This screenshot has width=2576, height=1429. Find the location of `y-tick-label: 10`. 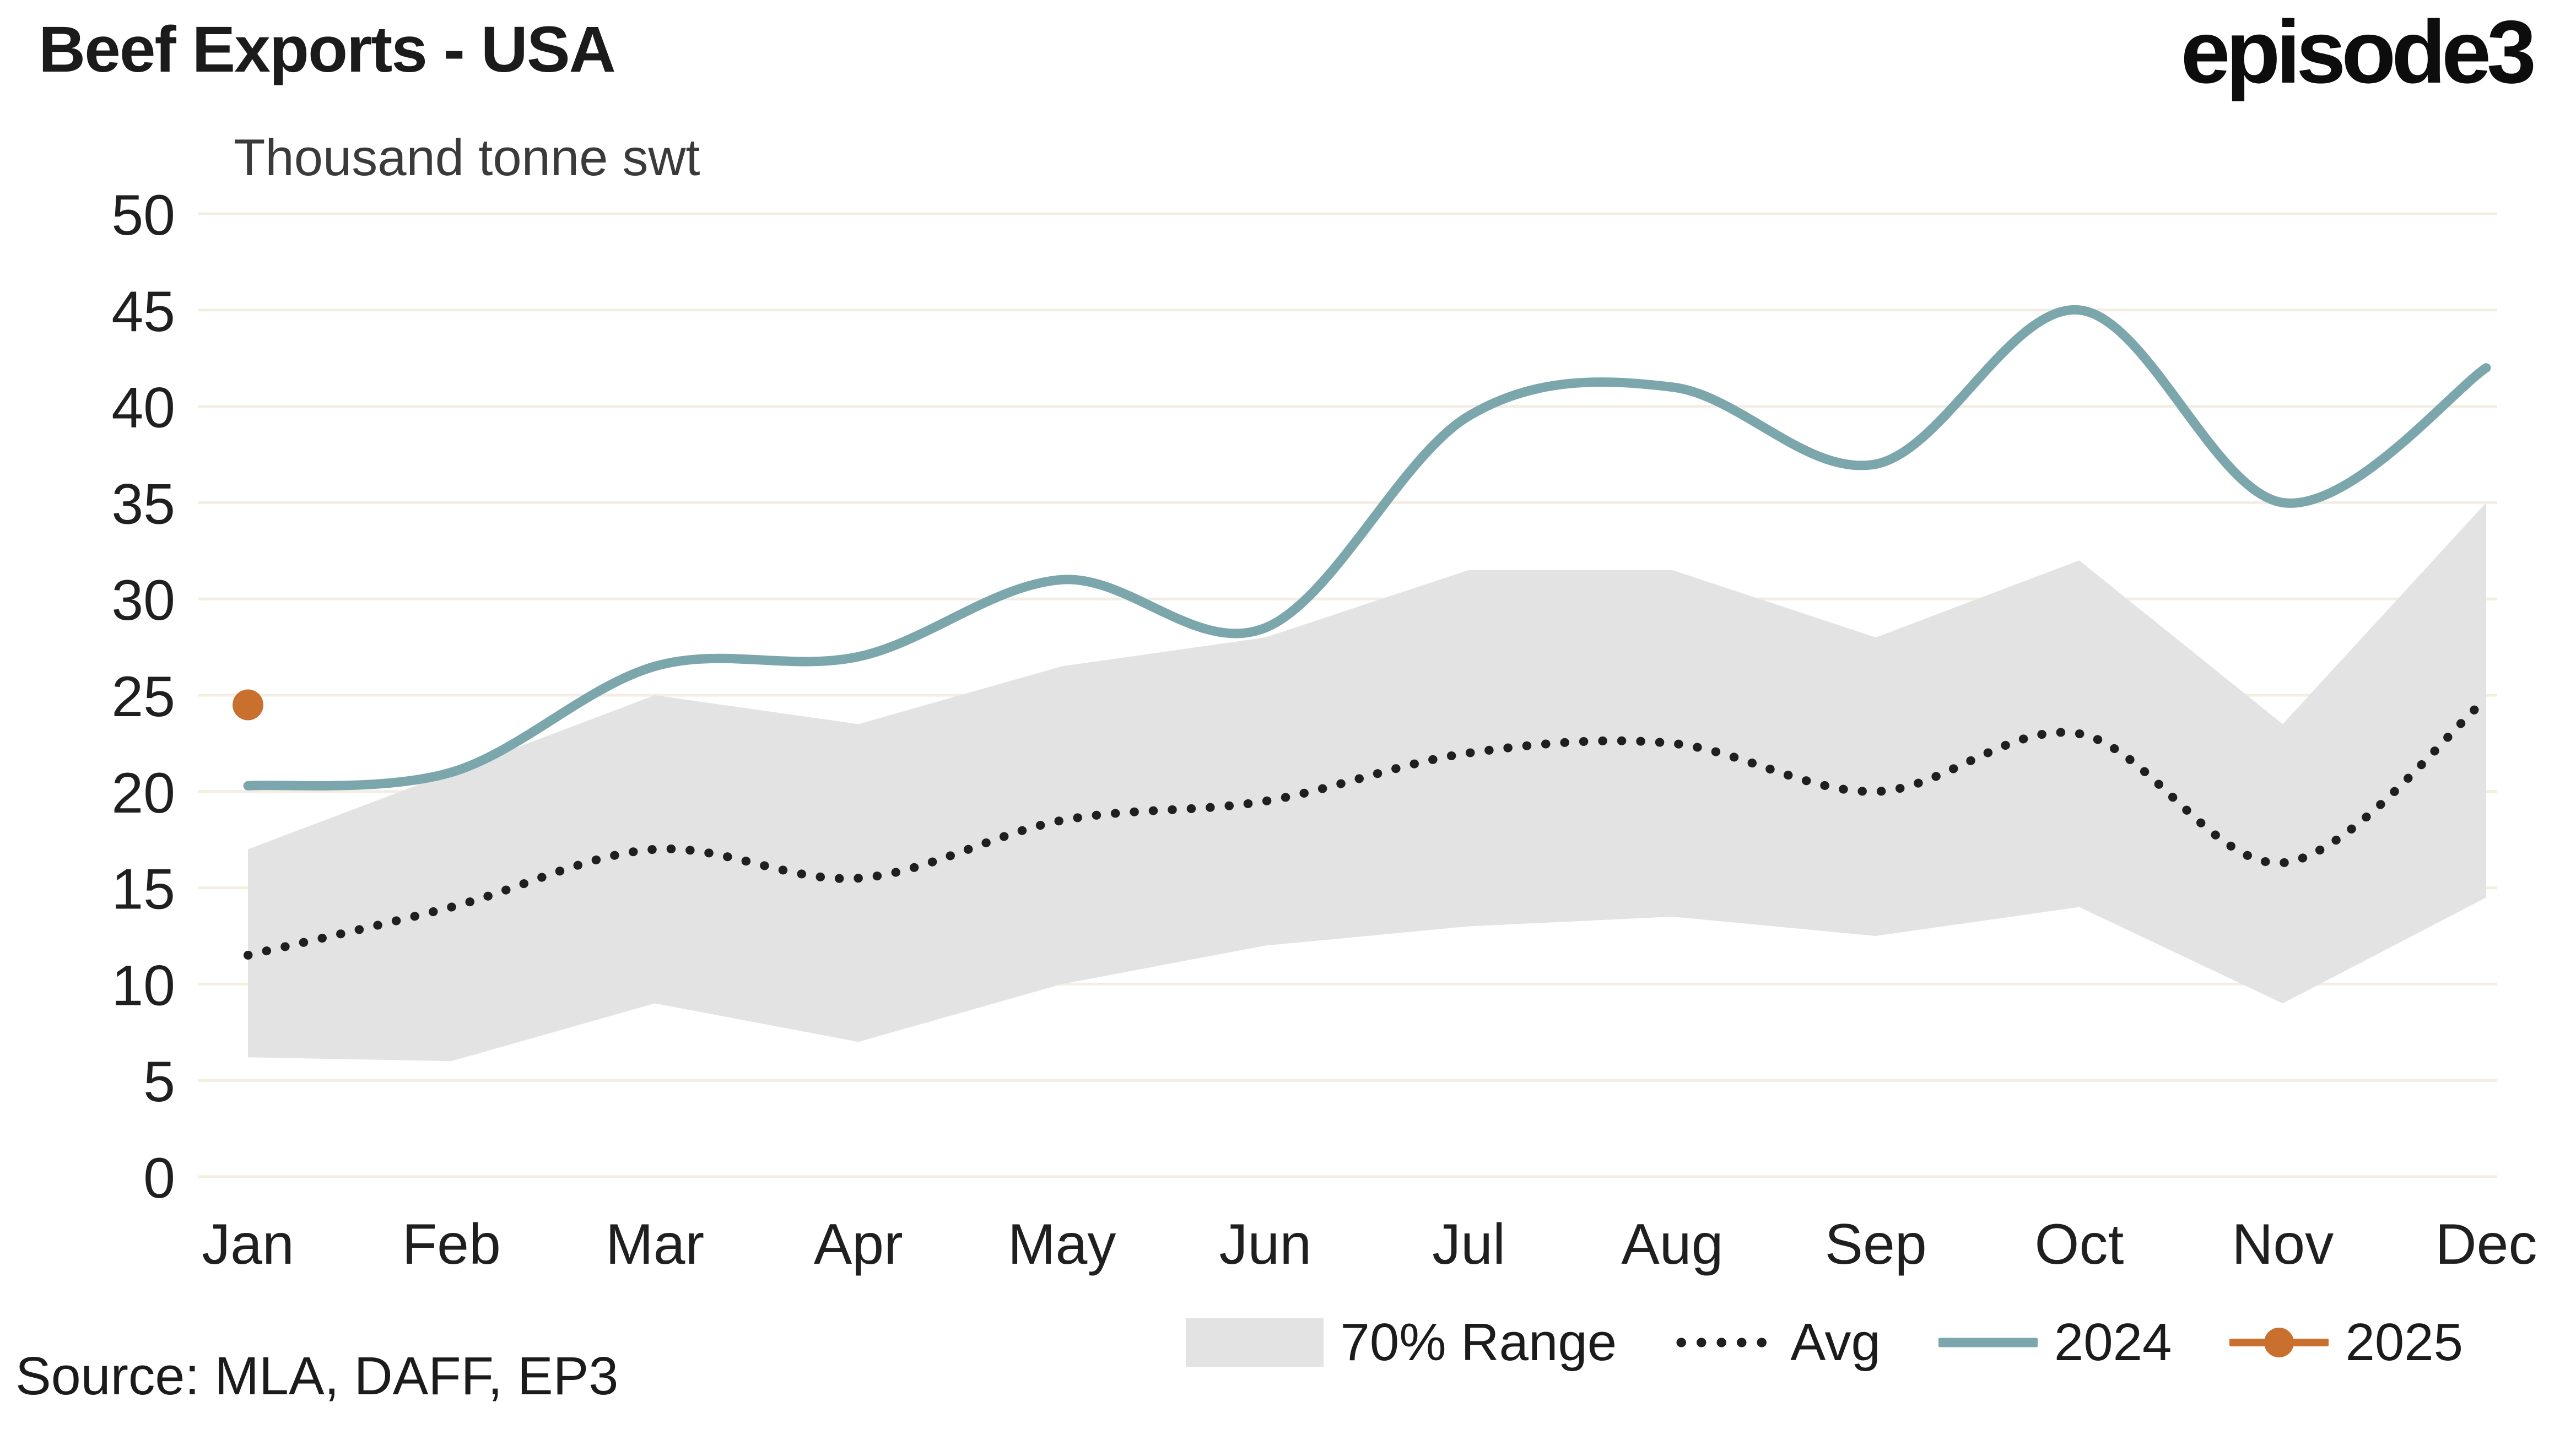

y-tick-label: 10 is located at coordinates (143, 985).